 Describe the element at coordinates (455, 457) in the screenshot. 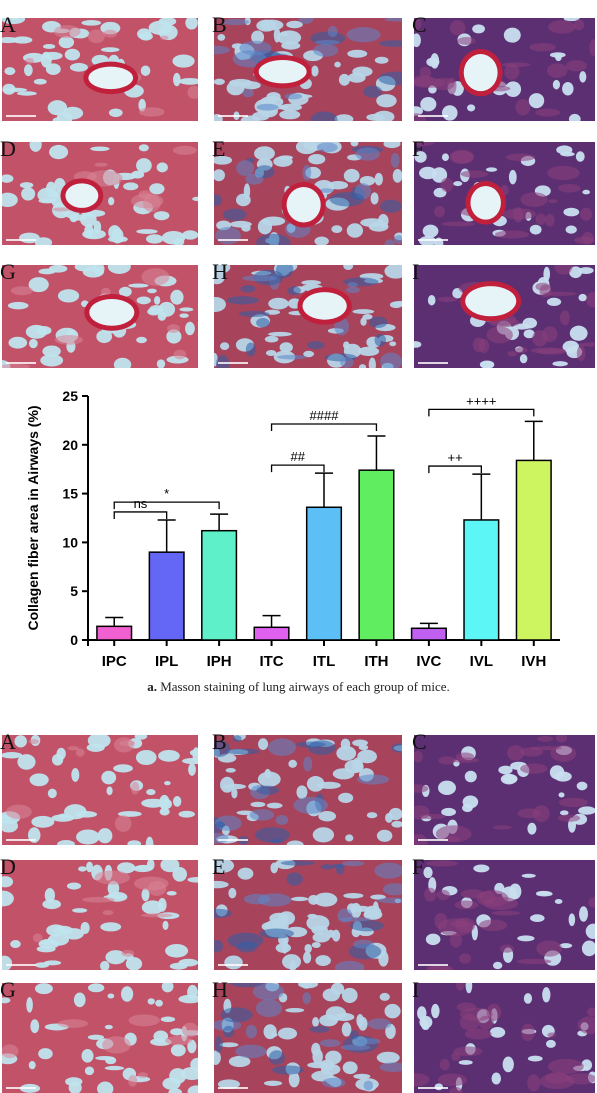

I see `significance-label: ++` at that location.